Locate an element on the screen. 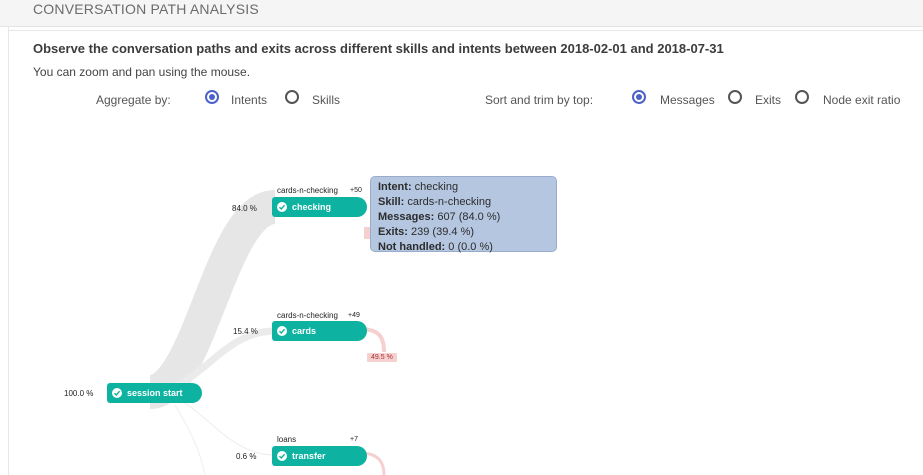 Image resolution: width=923 pixels, height=475 pixels. aggregate-intents-radio is located at coordinates (212, 97).